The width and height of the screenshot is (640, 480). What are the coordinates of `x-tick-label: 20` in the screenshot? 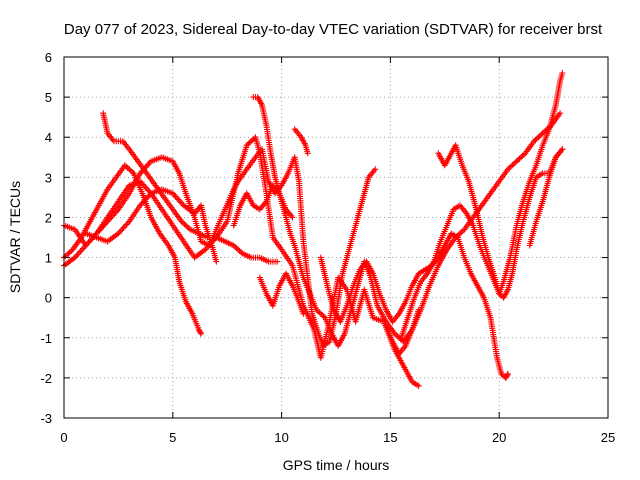 It's located at (499, 437).